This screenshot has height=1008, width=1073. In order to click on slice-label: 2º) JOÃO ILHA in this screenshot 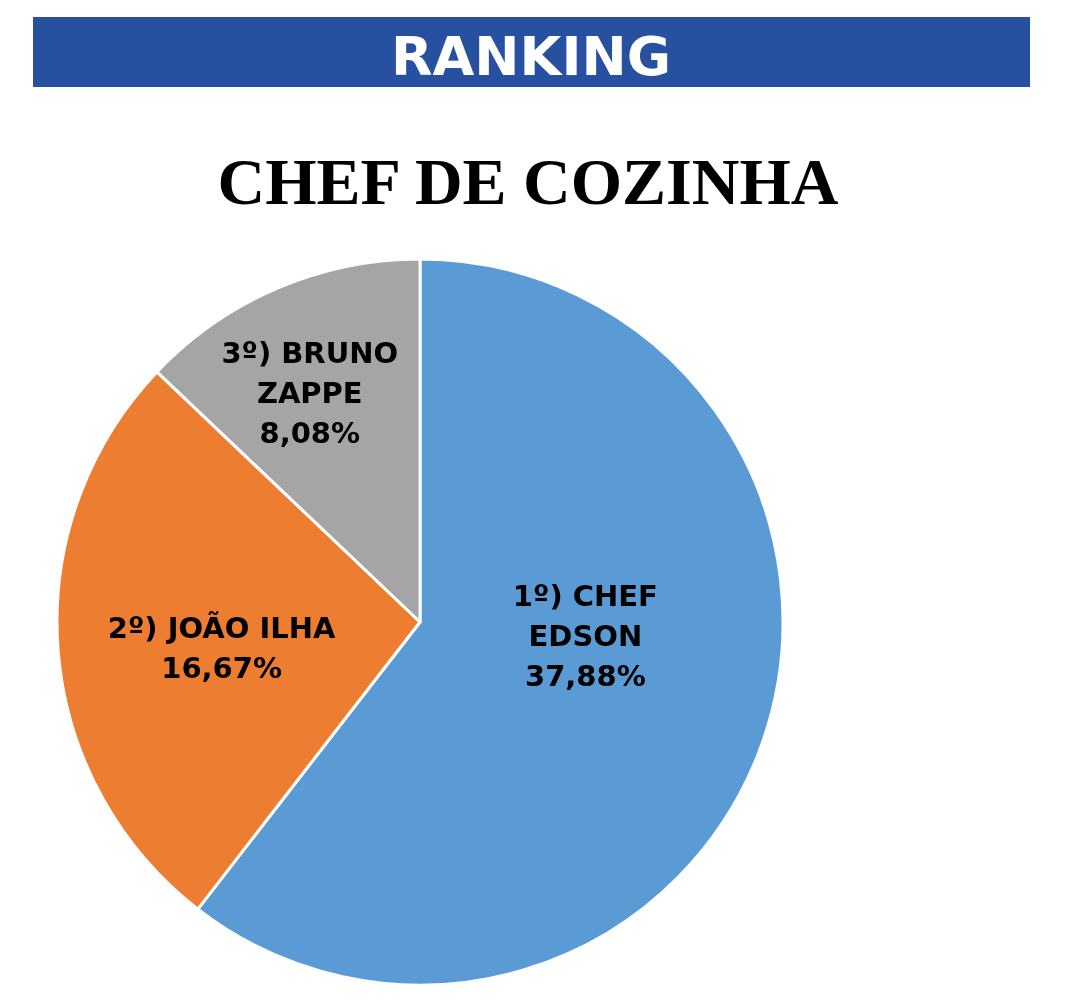, I will do `click(222, 627)`.